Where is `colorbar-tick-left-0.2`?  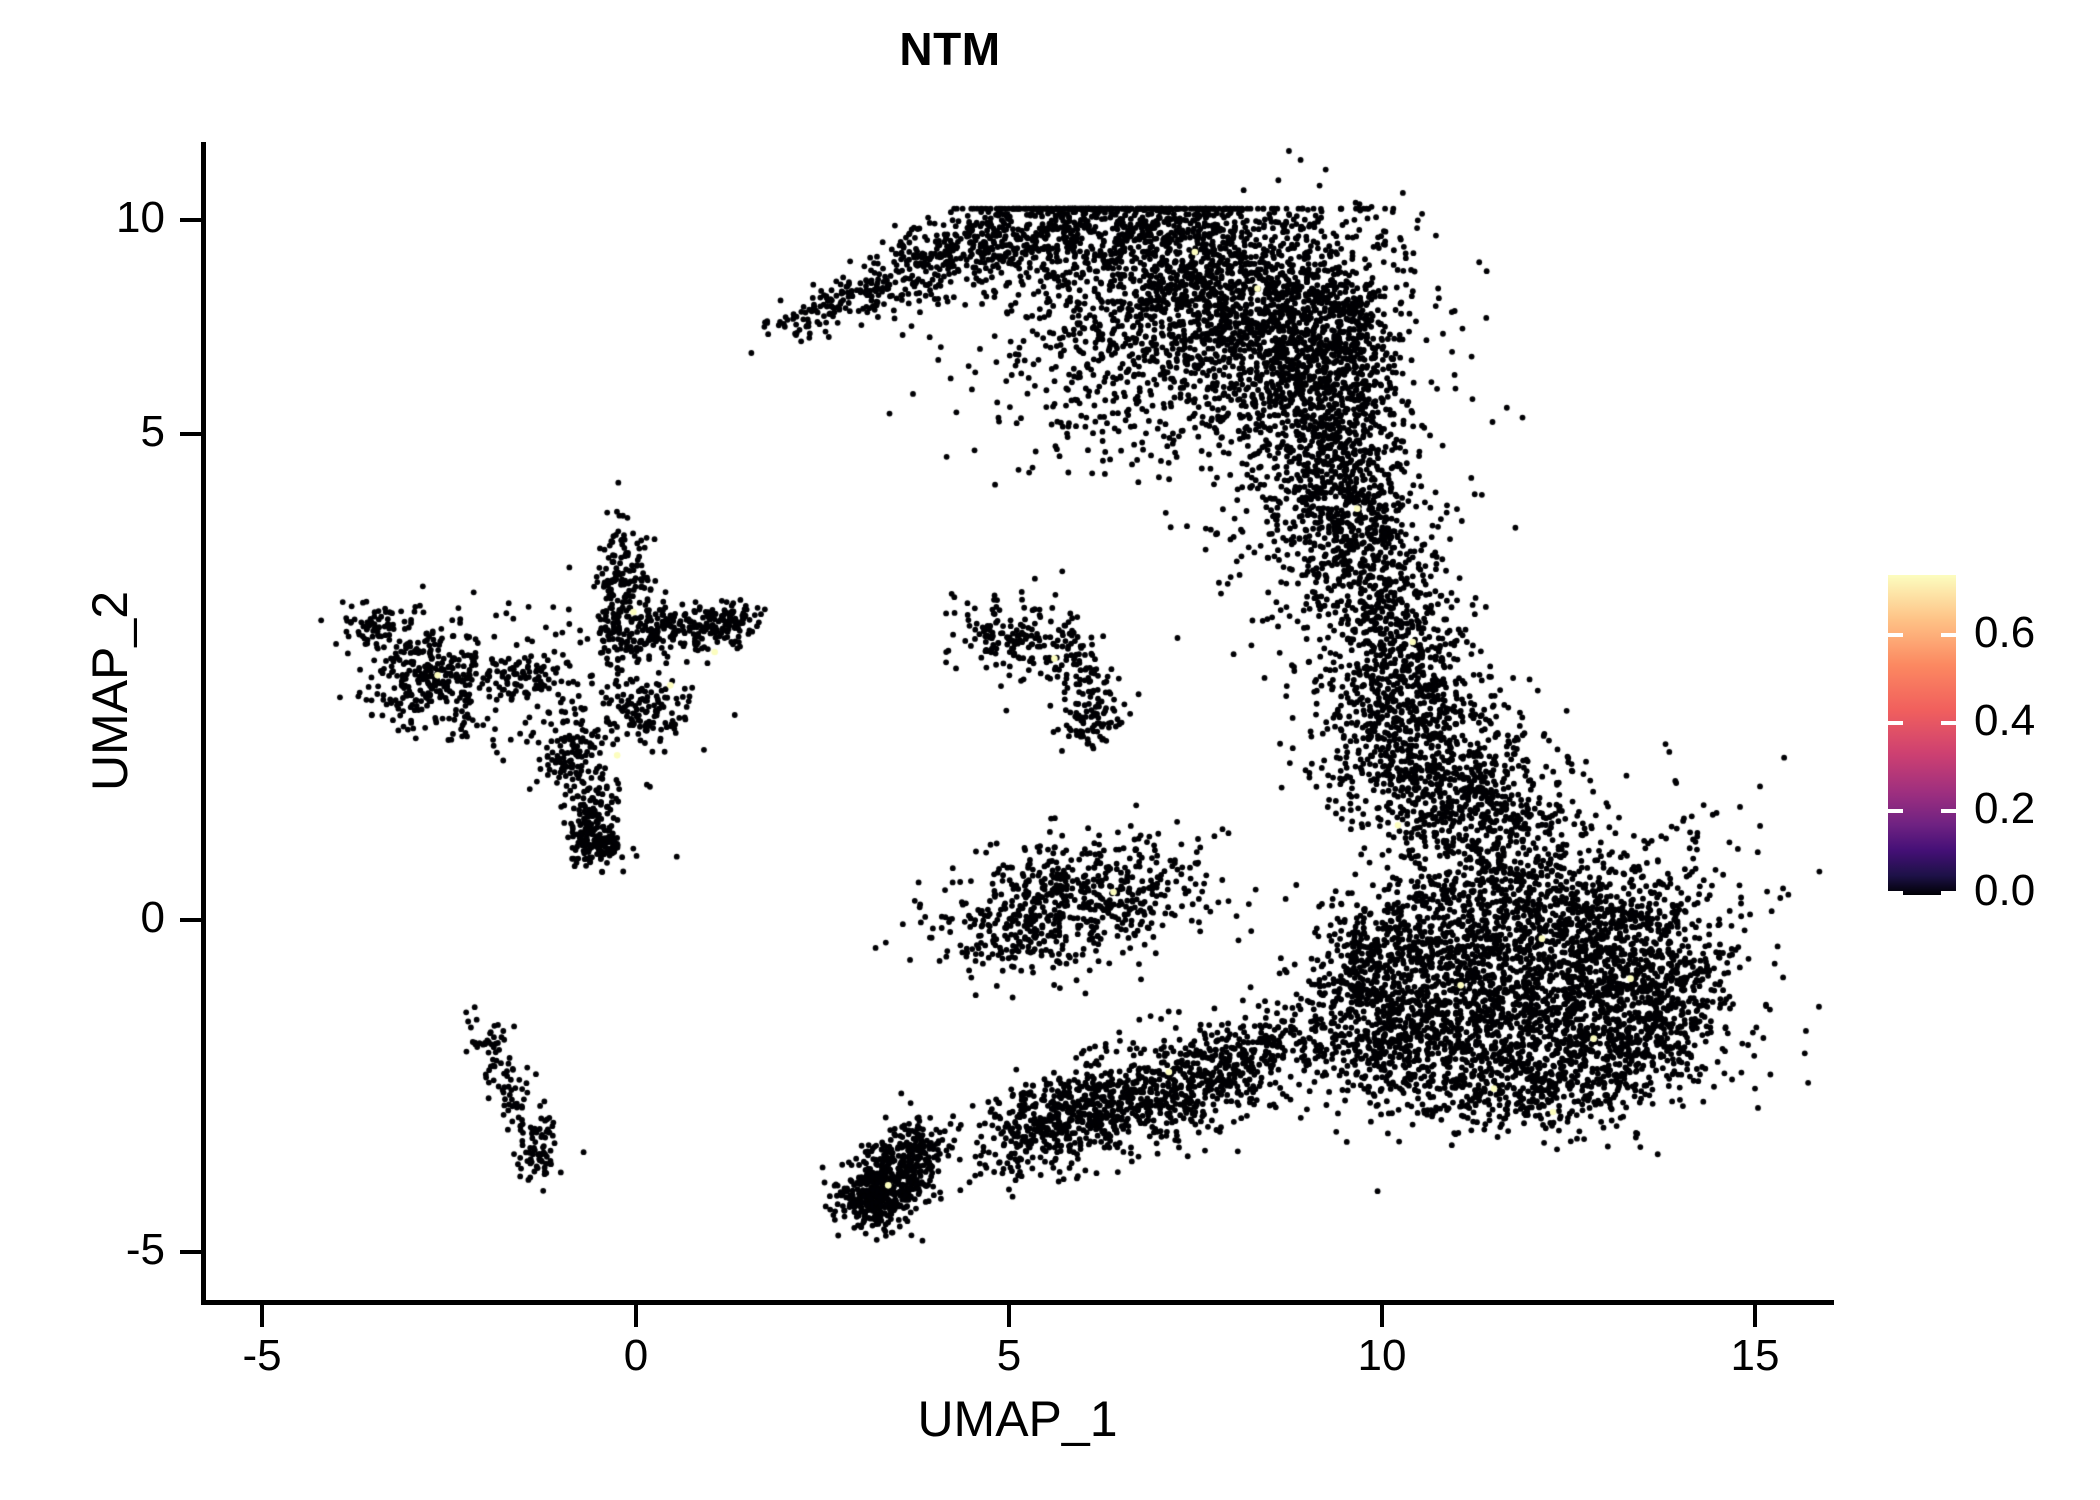
colorbar-tick-left-0.2 is located at coordinates (1895, 811).